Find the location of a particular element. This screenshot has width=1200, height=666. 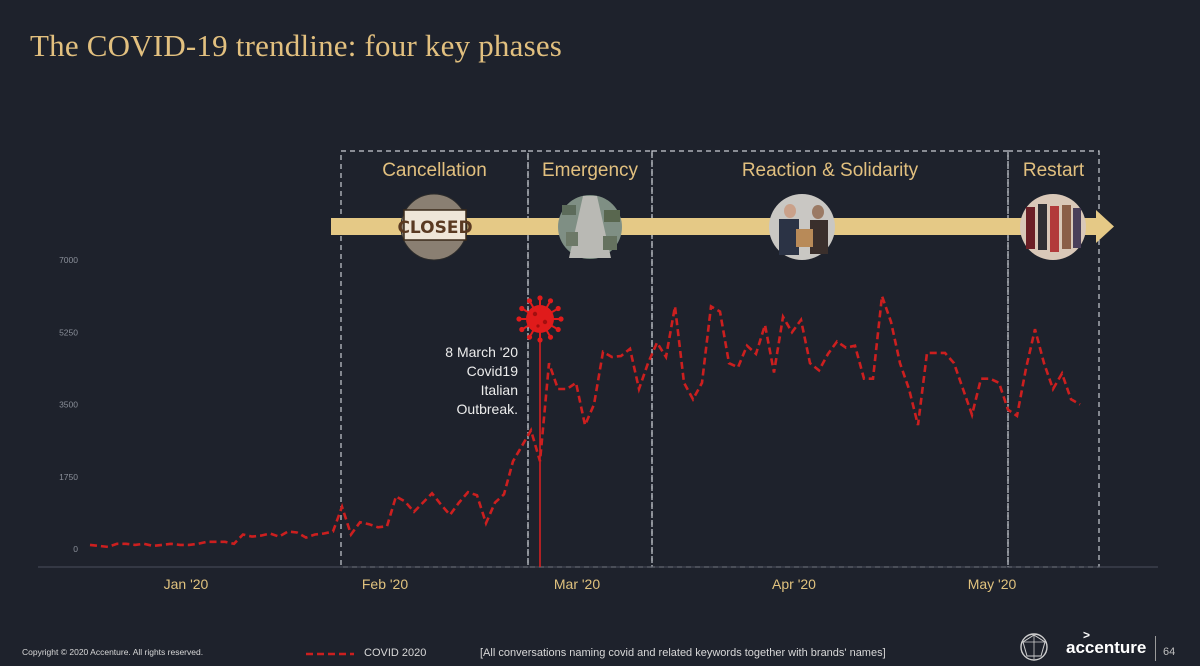

annotation-line: Italian is located at coordinates (499, 390).